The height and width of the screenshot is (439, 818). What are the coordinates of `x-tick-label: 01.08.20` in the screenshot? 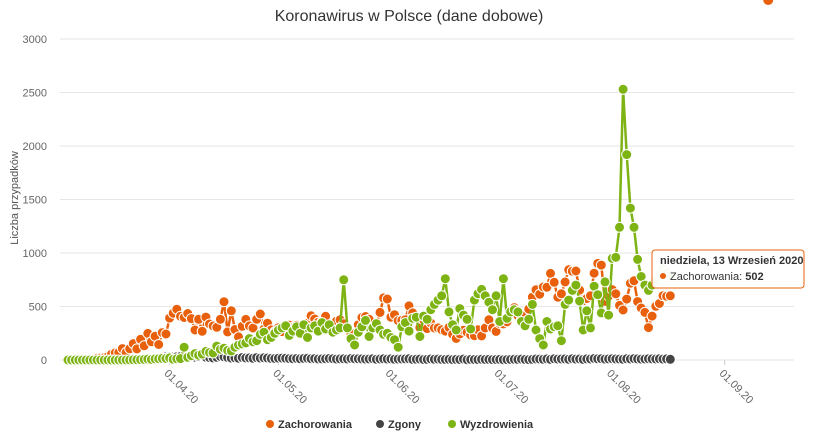 It's located at (623, 387).